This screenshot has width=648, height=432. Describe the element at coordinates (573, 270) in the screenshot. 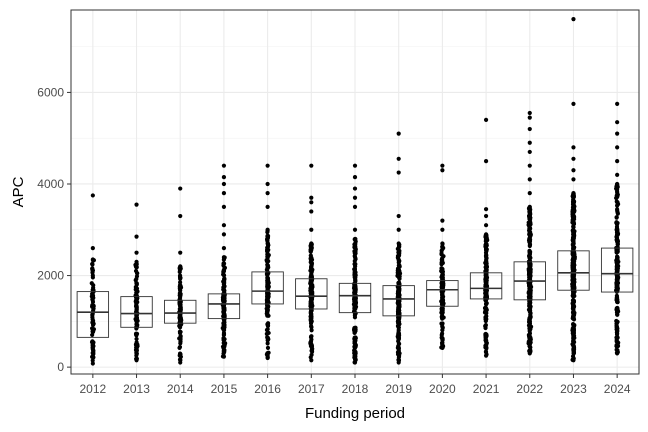

I see `box-2023` at that location.